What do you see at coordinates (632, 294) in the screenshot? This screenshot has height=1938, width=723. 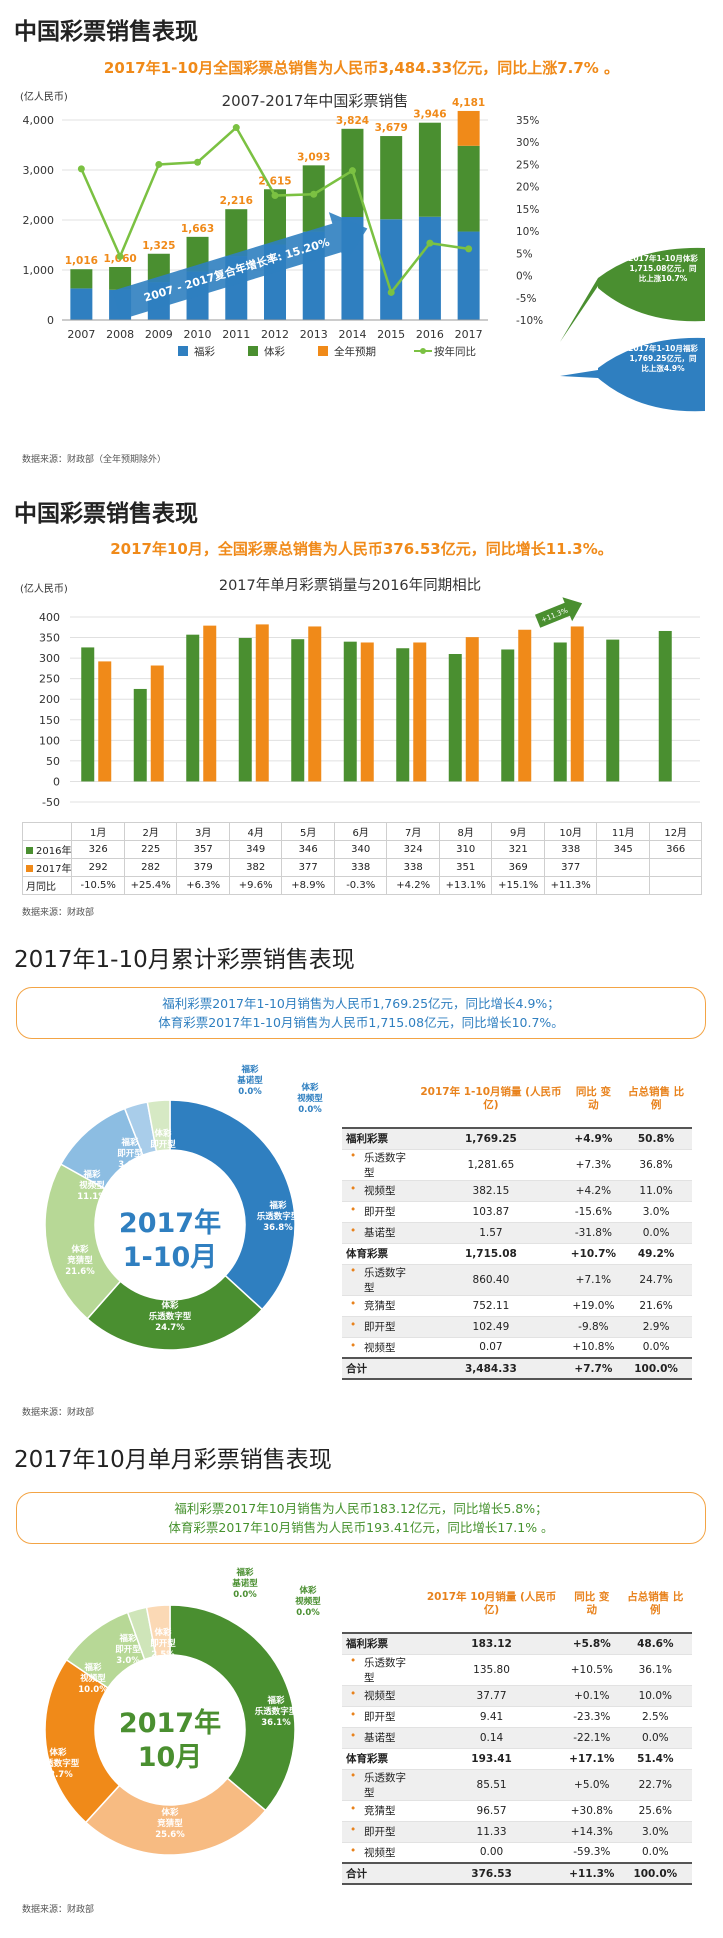 I see `callout-sports: 2017年1-10月体彩1,715.08亿元，同比上涨10.7%` at bounding box center [632, 294].